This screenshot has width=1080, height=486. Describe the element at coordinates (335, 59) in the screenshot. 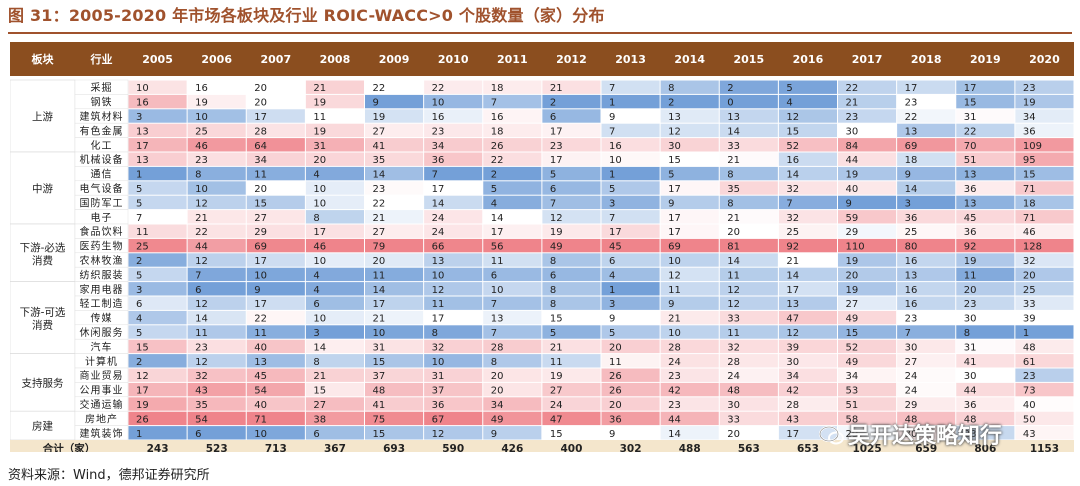

I see `header-year: 2008` at that location.